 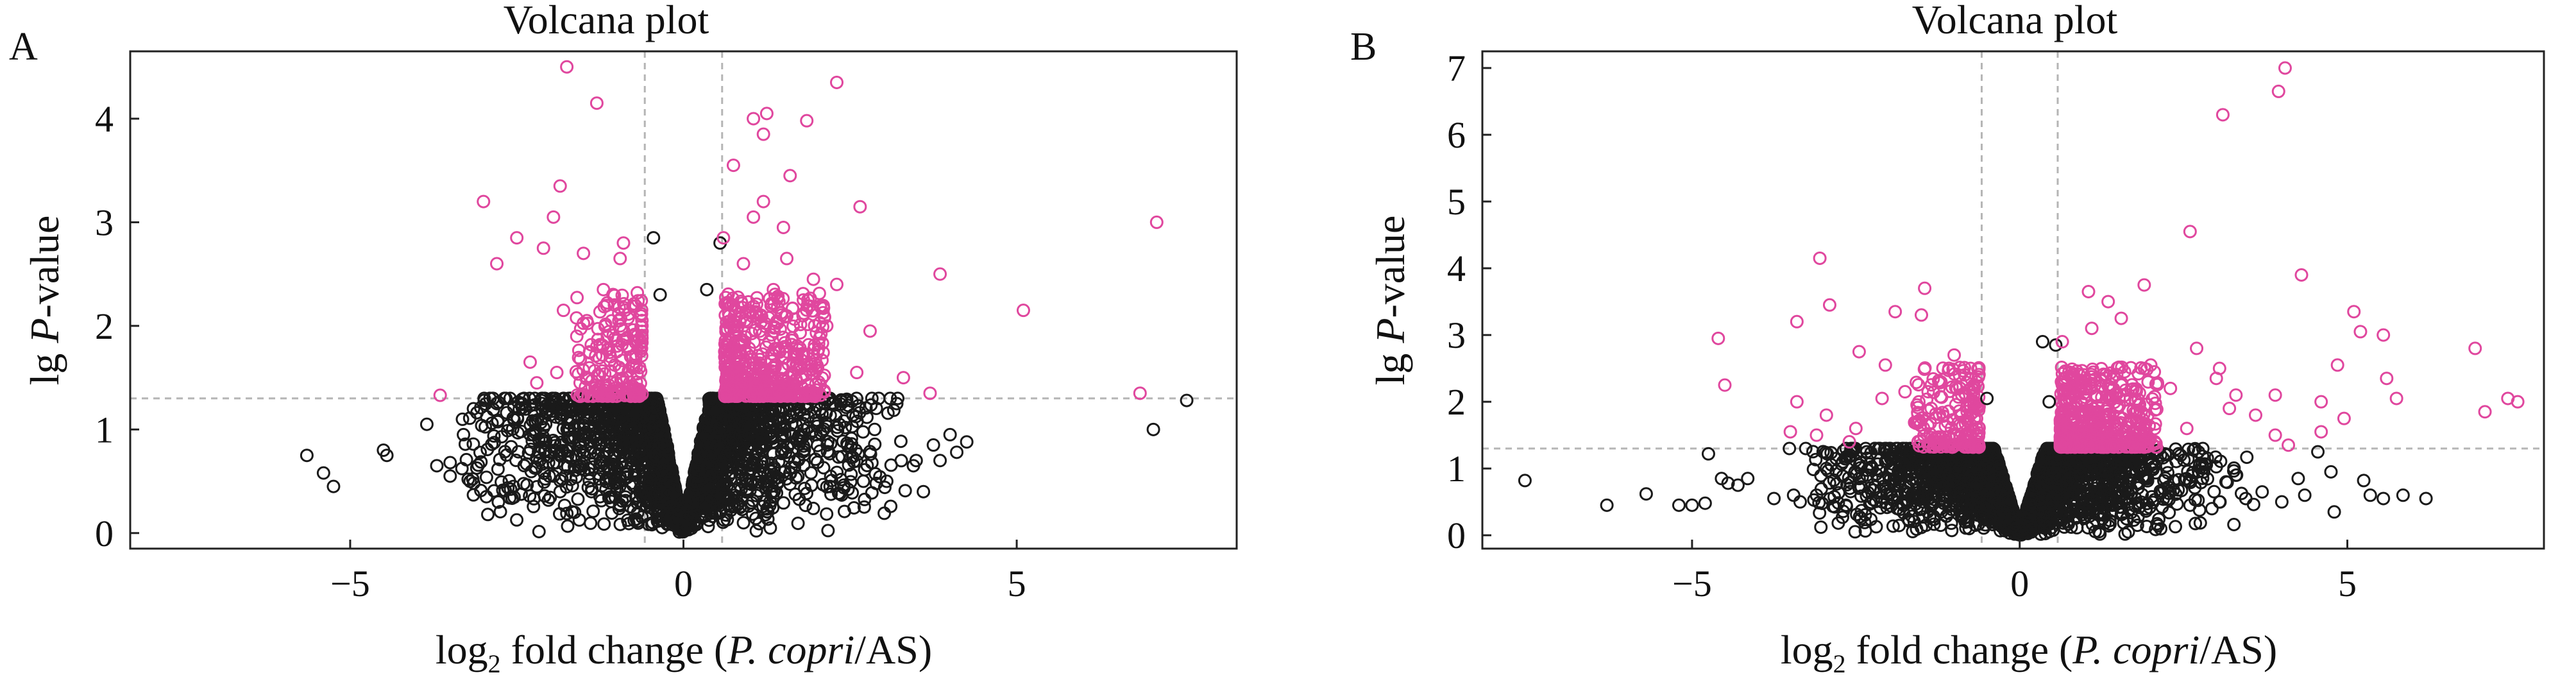 I want to click on plot-title: Volcana plot, so click(x=2014, y=21).